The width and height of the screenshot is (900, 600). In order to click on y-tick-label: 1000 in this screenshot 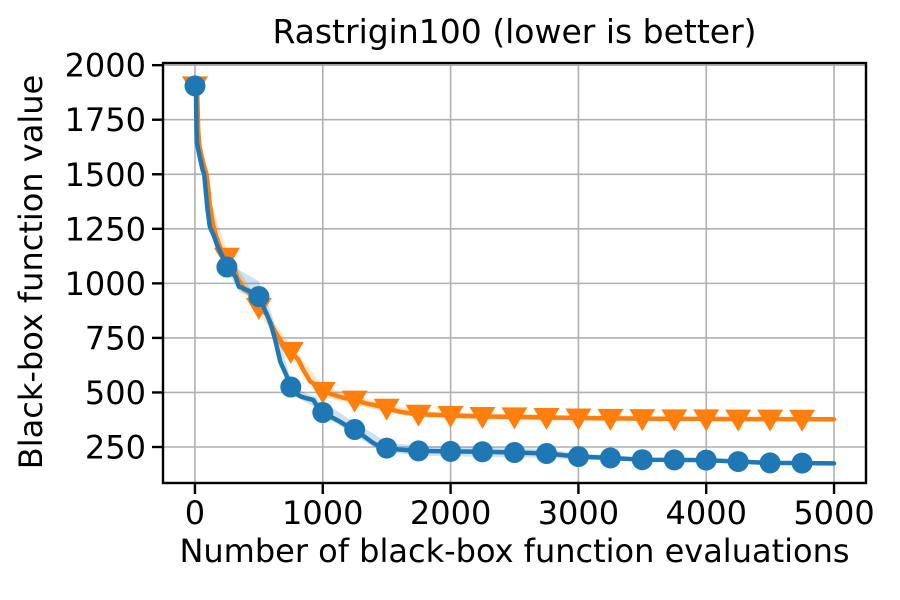, I will do `click(105, 284)`.